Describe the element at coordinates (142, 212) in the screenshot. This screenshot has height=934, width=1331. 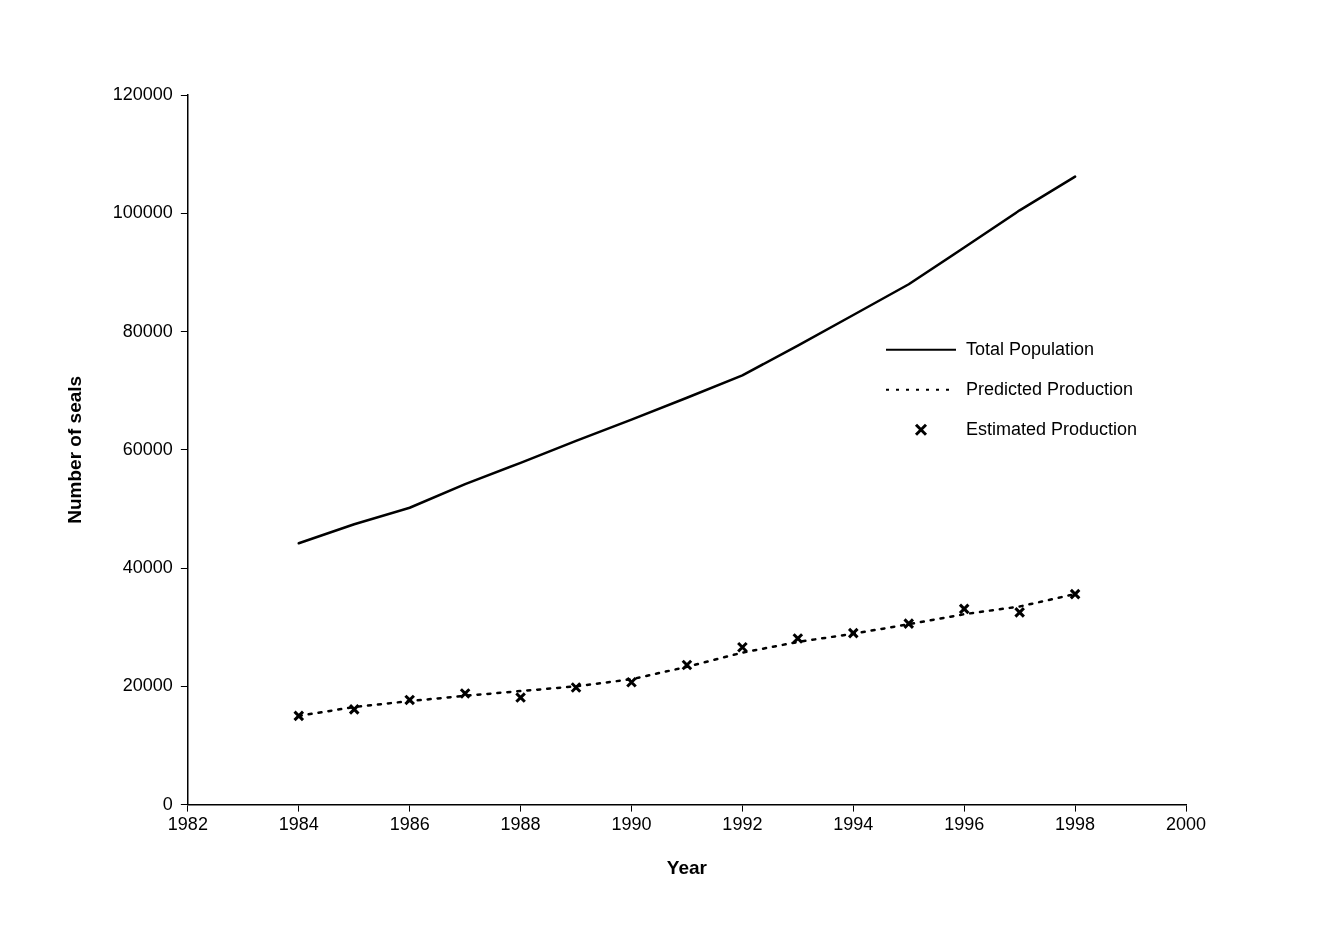
I see `y-tick-label: 100000` at that location.